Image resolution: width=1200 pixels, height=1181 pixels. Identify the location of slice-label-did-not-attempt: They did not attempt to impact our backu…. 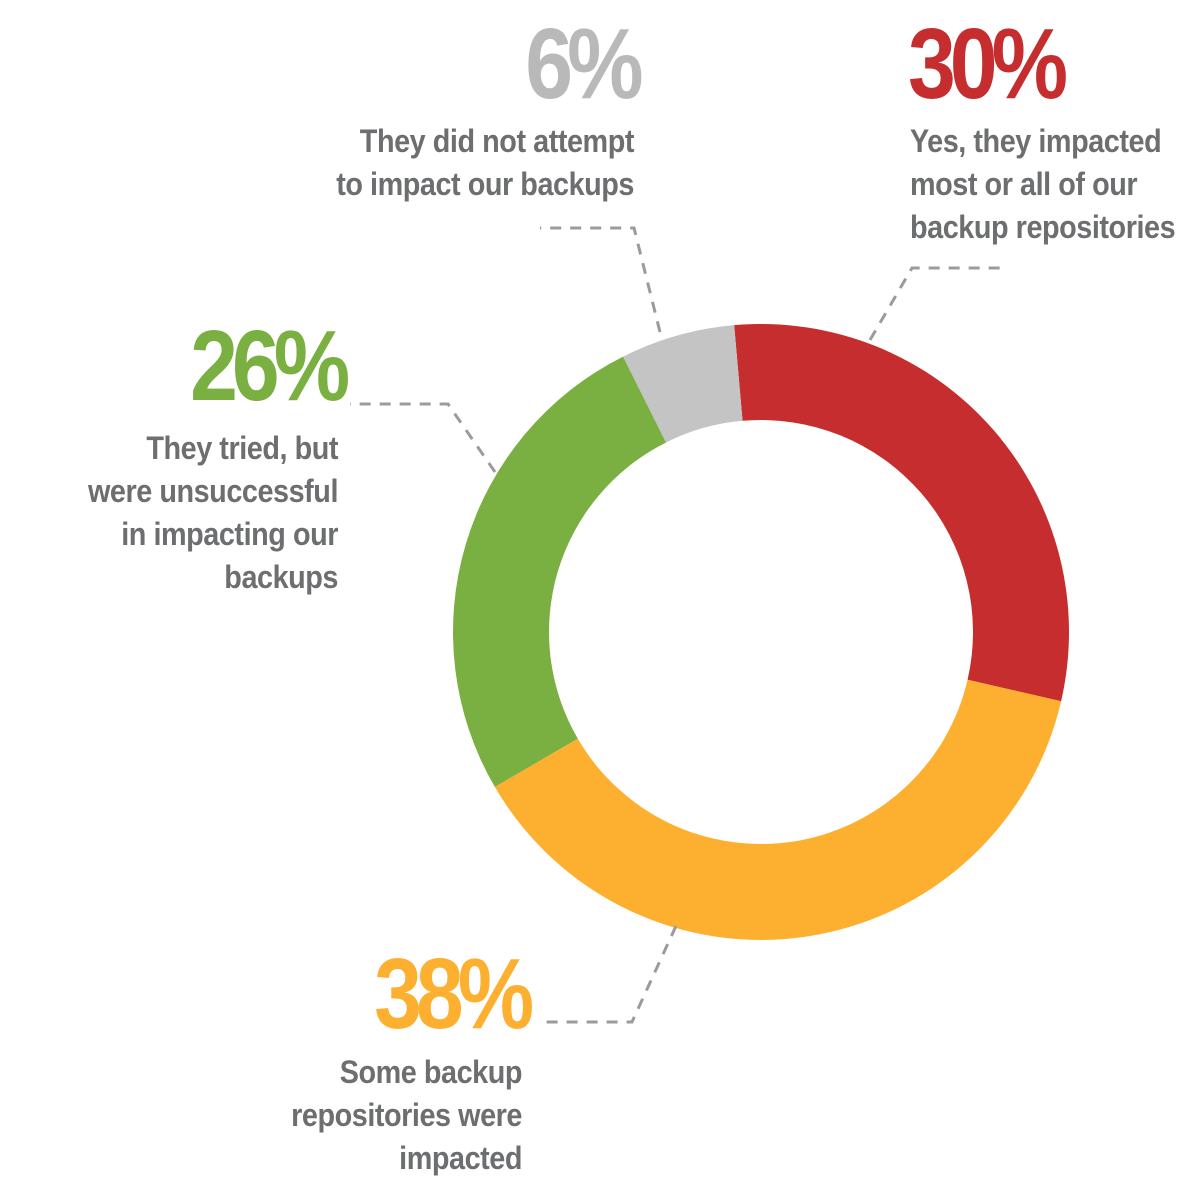
(485, 162).